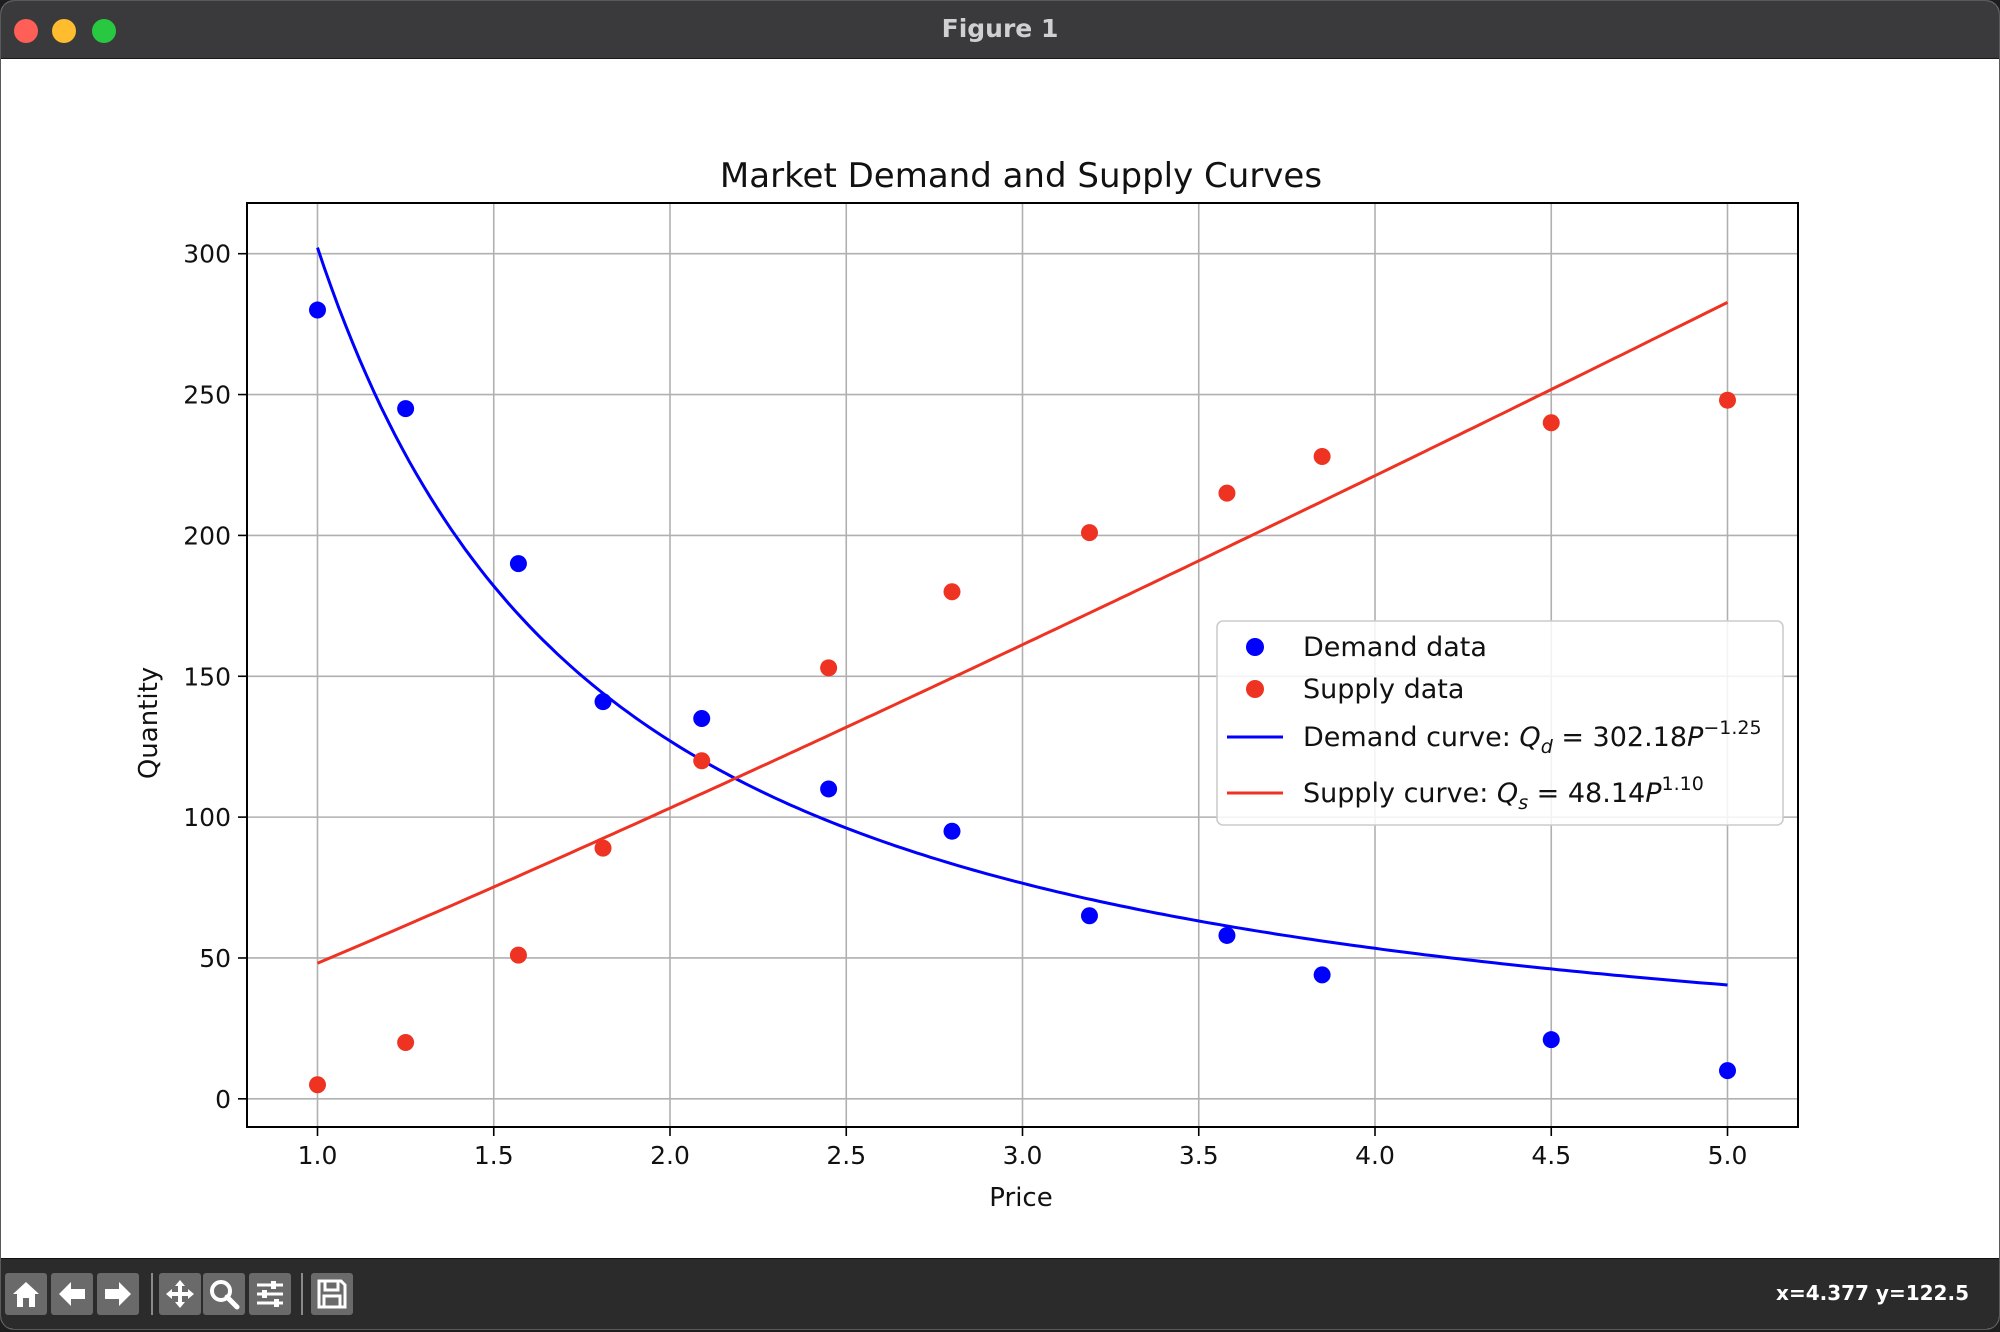  Describe the element at coordinates (1551, 1155) in the screenshot. I see `x-tick-label: 4.5` at that location.